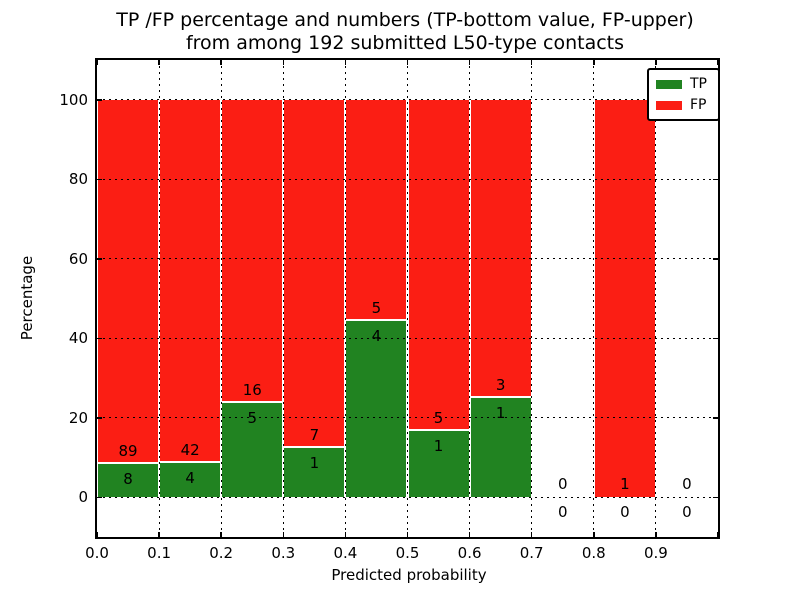  I want to click on fp-swatch-icon, so click(669, 105).